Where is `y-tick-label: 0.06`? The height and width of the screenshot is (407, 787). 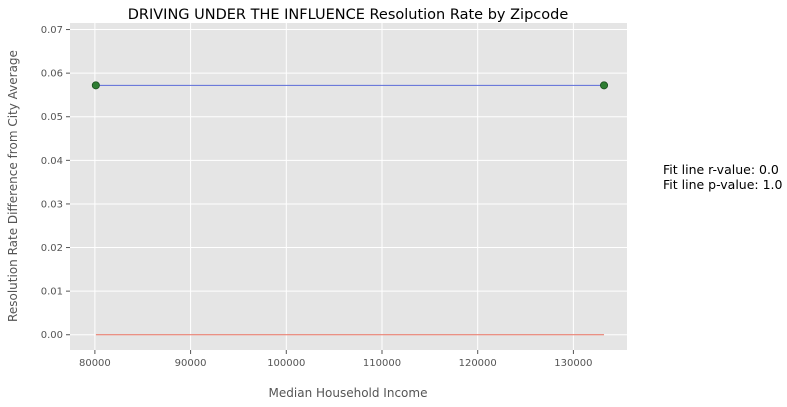 y-tick-label: 0.06 is located at coordinates (52, 74).